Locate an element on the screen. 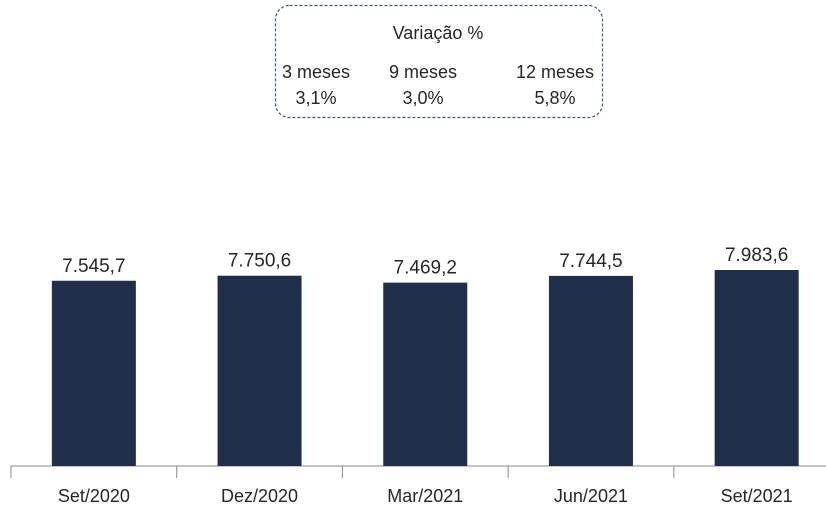 This screenshot has height=508, width=826. annotation-value: 3,0% is located at coordinates (422, 98).